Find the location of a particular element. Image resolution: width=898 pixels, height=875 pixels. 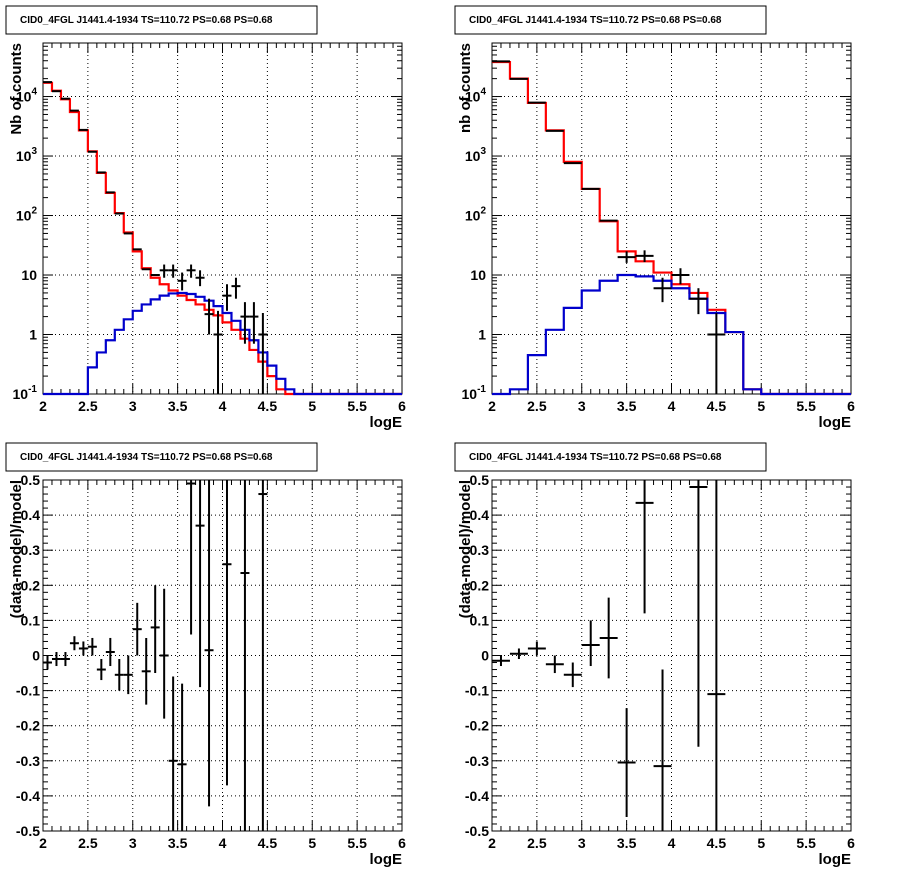

title-box is located at coordinates (610, 457).